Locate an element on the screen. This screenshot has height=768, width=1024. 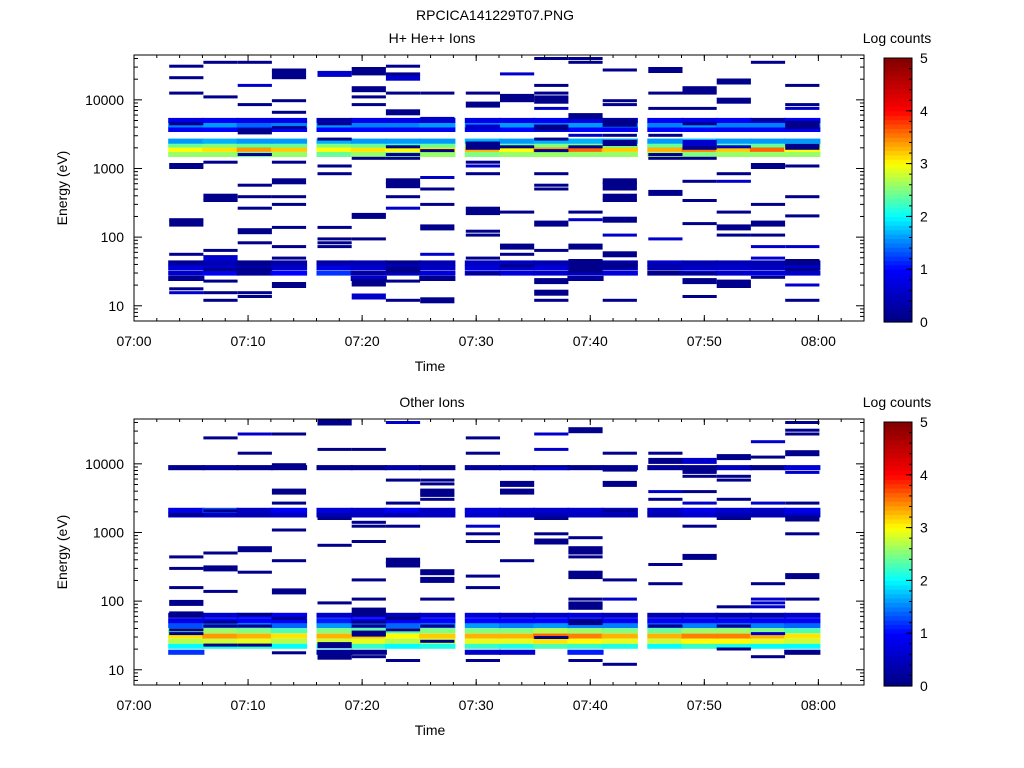
x-tick-label: 07:10 is located at coordinates (248, 705).